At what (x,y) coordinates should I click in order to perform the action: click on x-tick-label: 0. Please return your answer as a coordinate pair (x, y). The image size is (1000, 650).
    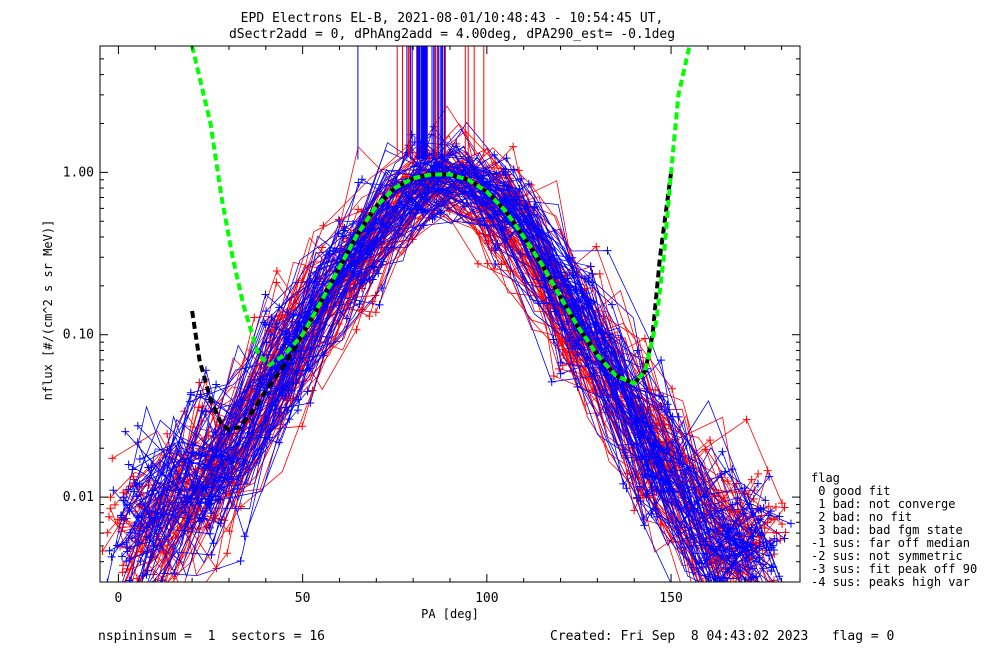
    Looking at the image, I should click on (119, 598).